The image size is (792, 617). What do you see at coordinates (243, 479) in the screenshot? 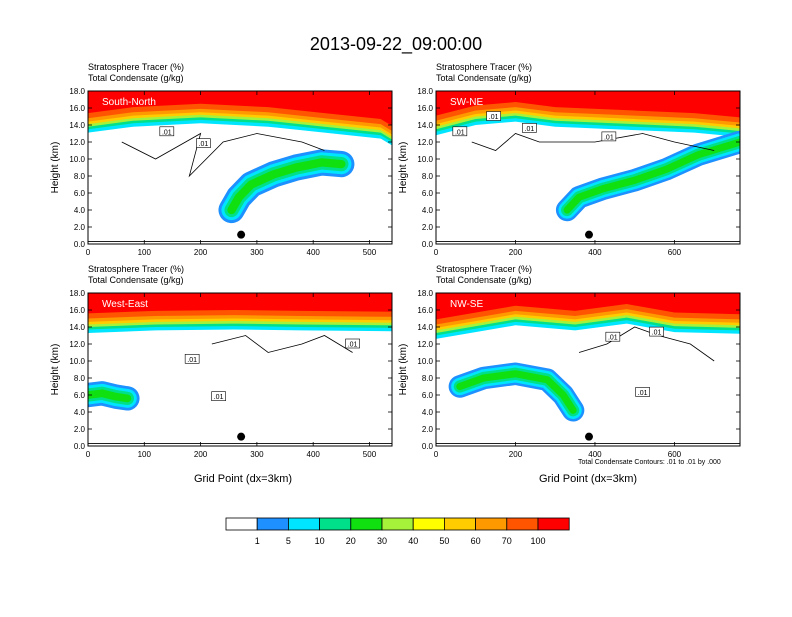
I see `x-axis-label-left: Grid Point (dx=3km)` at bounding box center [243, 479].